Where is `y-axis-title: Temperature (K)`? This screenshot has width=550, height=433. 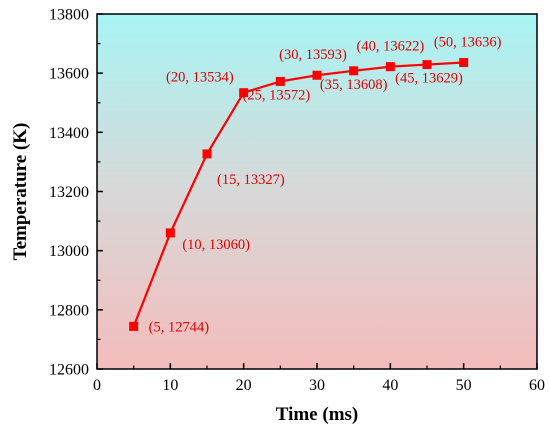
y-axis-title: Temperature (K) is located at coordinates (20, 192).